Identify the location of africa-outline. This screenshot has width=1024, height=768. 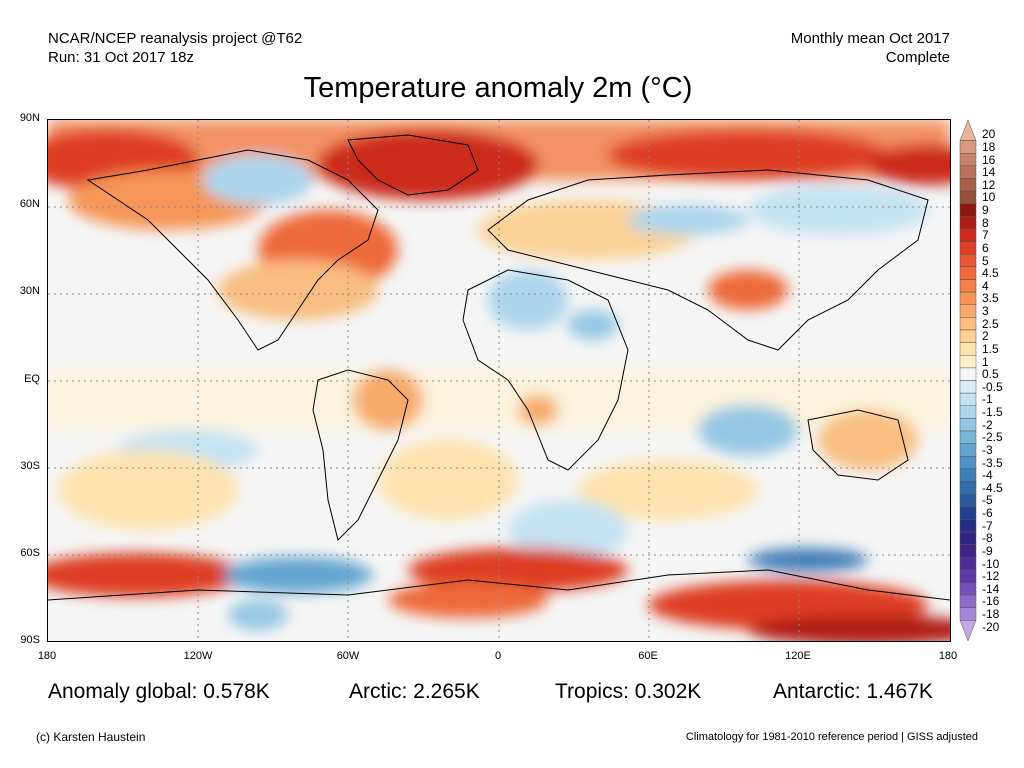
(545, 370).